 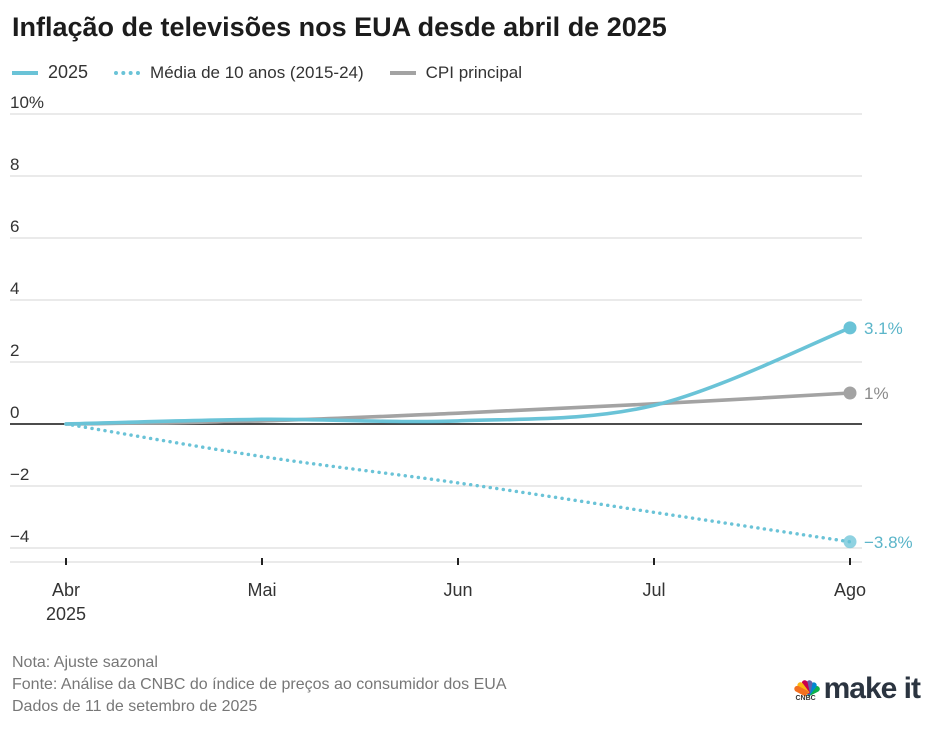 I want to click on legend-item-cpi: CPI principal, so click(x=456, y=72).